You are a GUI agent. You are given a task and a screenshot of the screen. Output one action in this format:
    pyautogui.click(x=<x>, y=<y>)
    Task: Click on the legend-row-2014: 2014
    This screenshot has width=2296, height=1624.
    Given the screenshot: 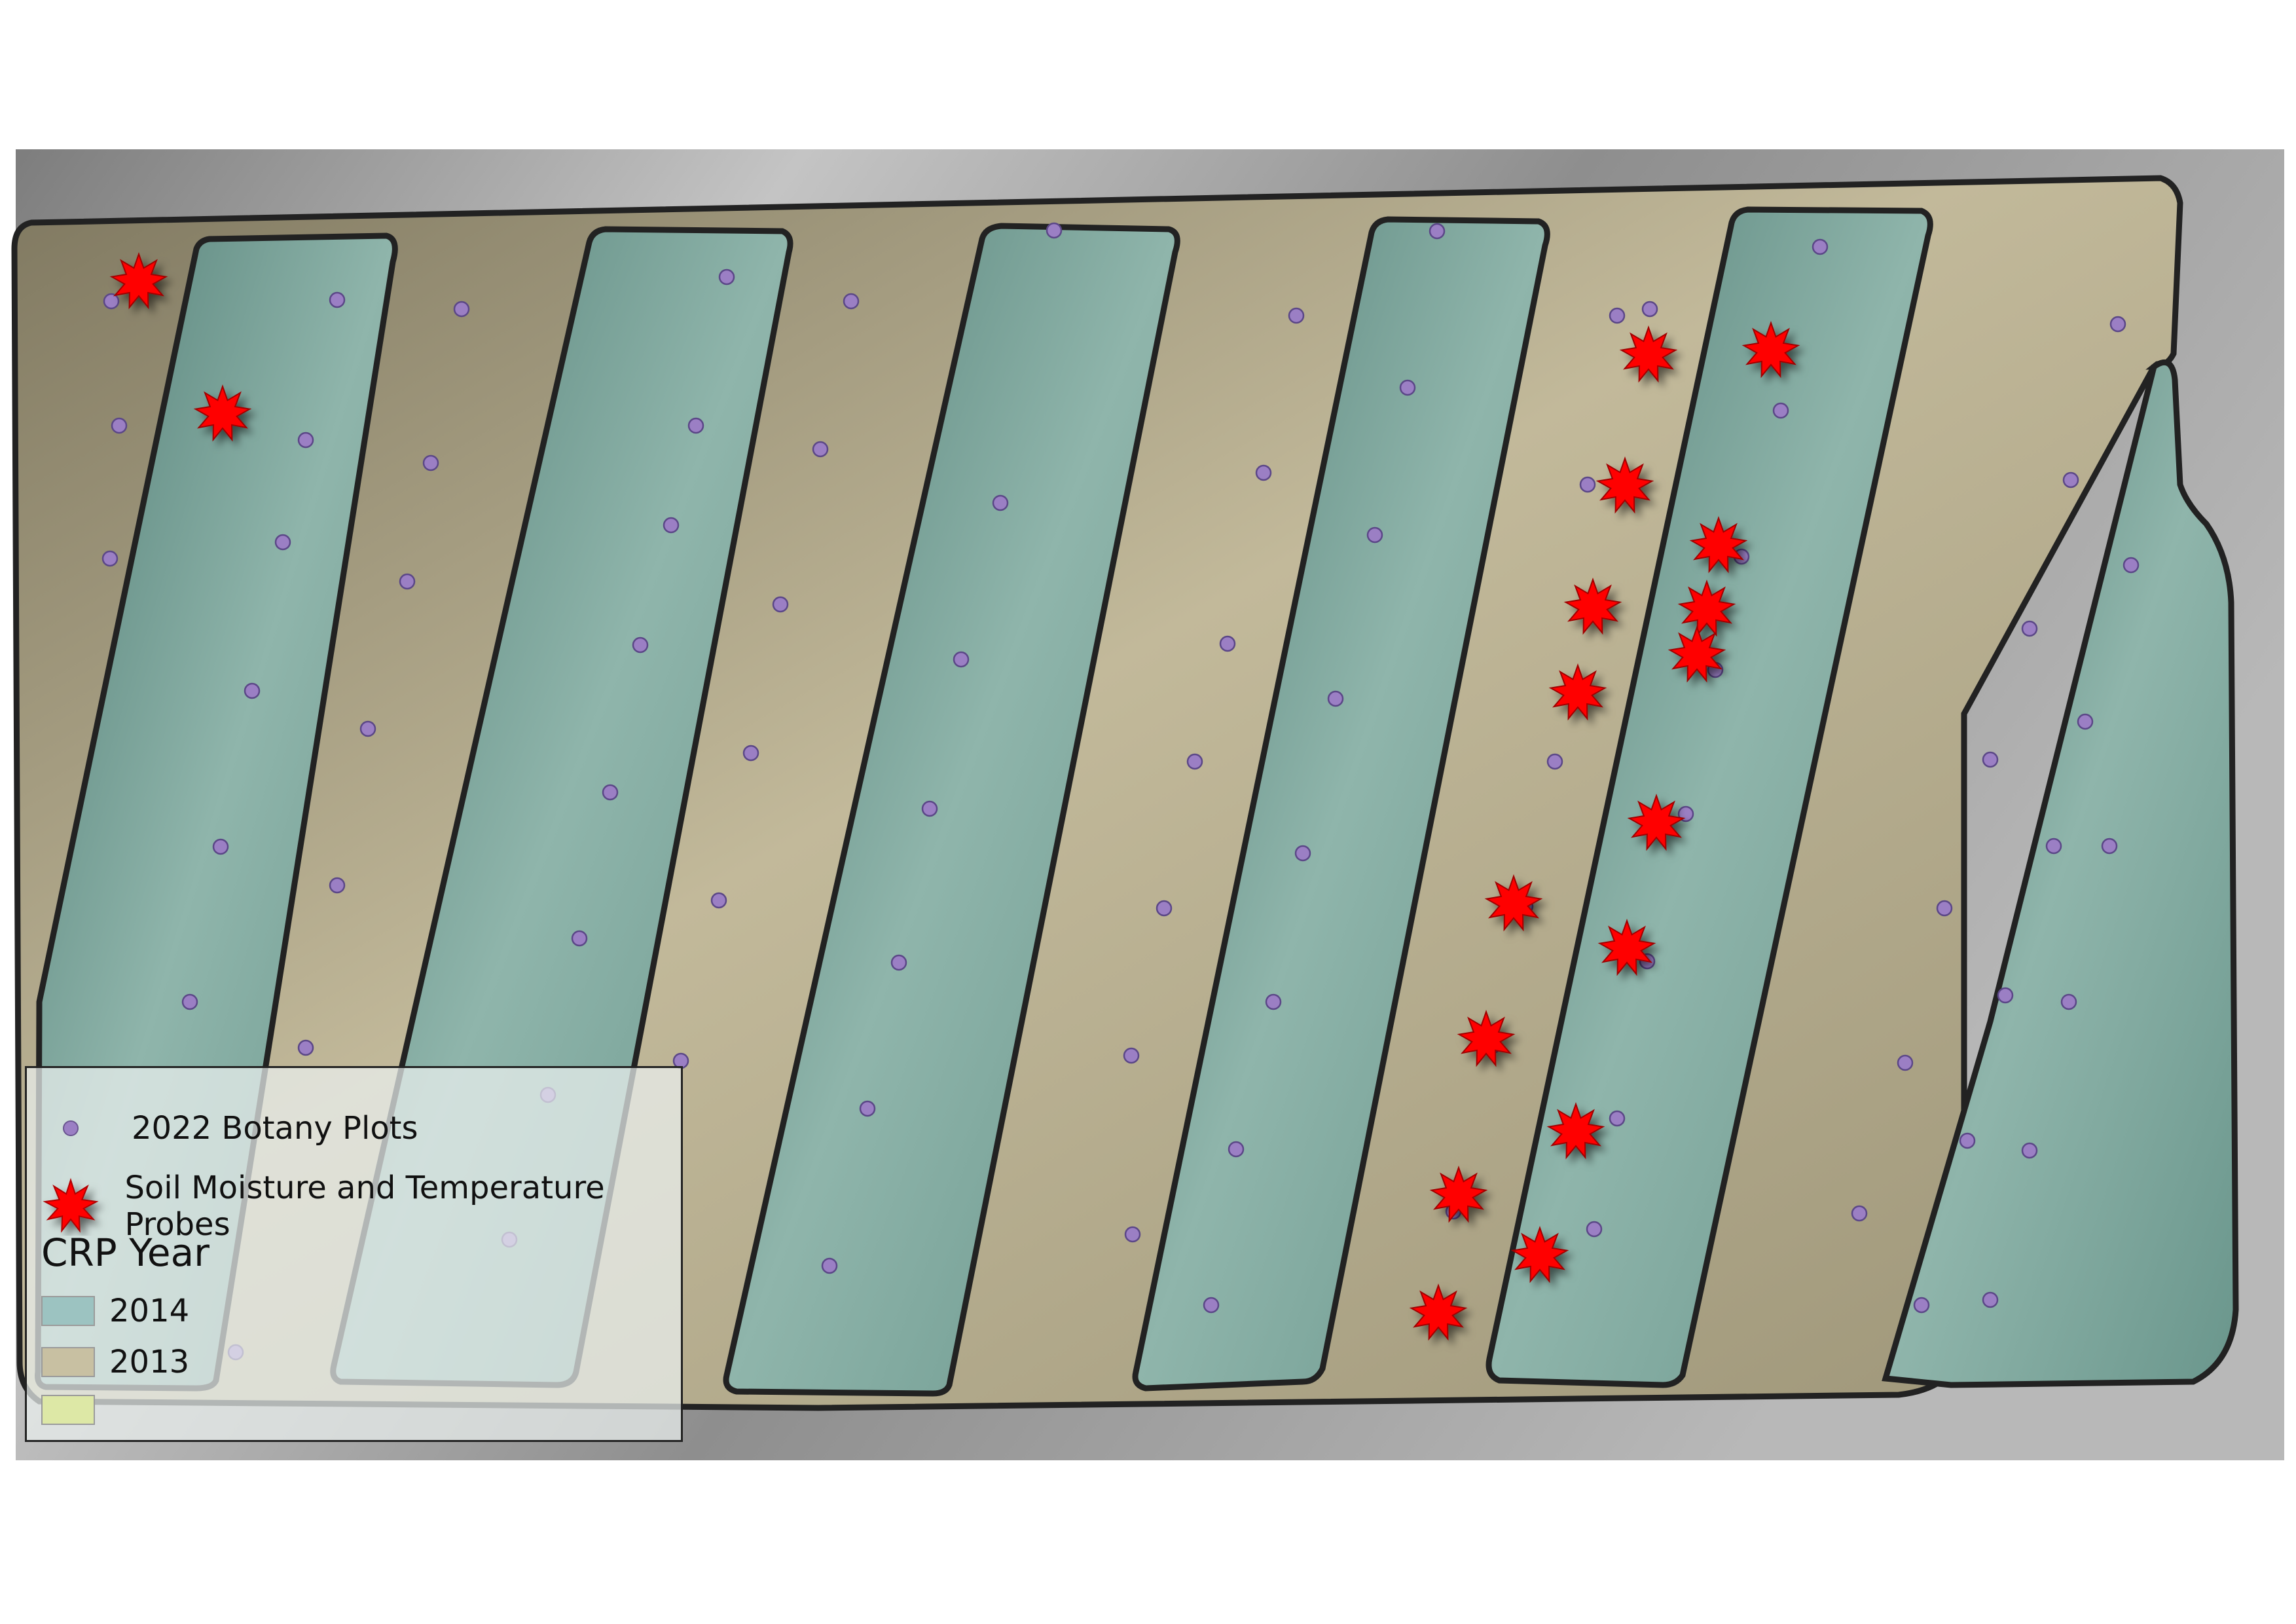 What is the action you would take?
    pyautogui.click(x=115, y=1311)
    